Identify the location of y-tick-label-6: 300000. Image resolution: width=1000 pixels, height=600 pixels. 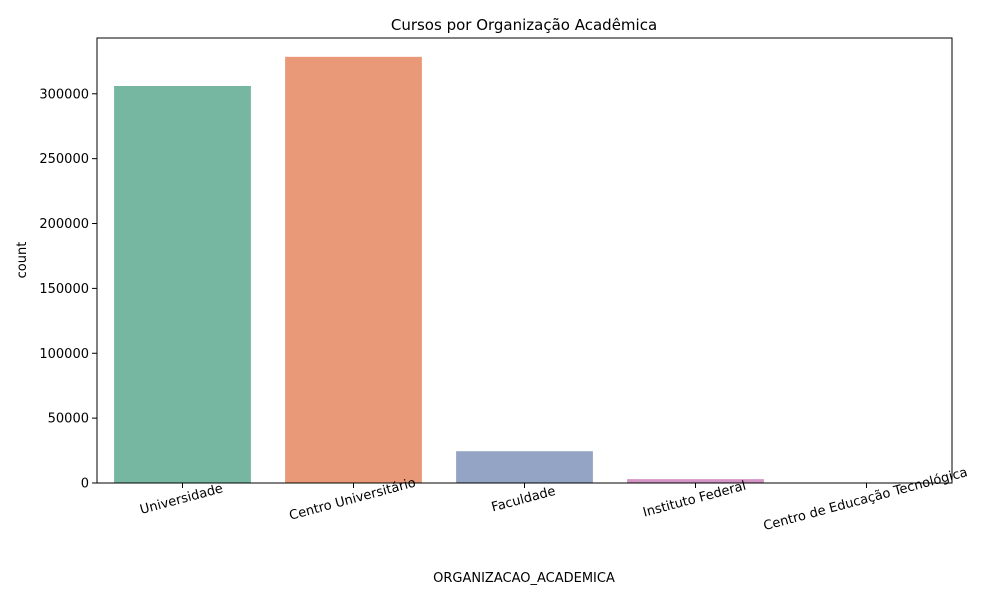
(64, 94).